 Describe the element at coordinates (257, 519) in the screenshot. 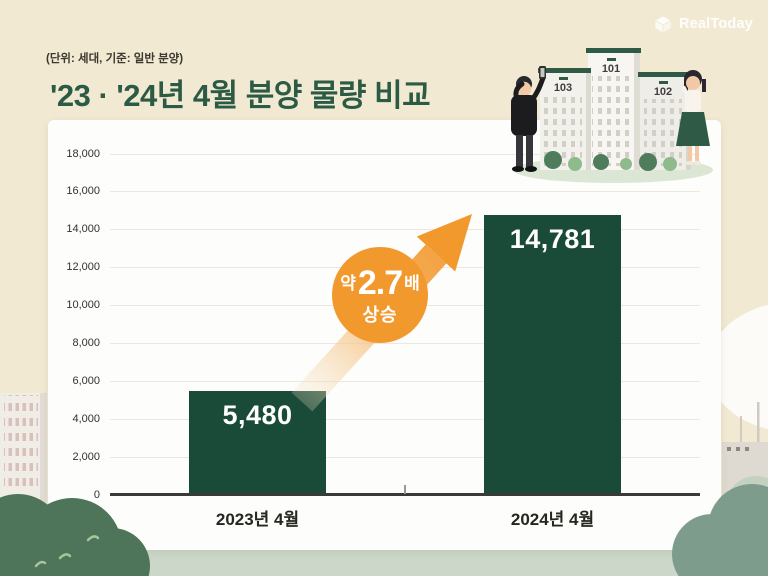

I see `x-axis-category-label: 2023년 4월` at that location.